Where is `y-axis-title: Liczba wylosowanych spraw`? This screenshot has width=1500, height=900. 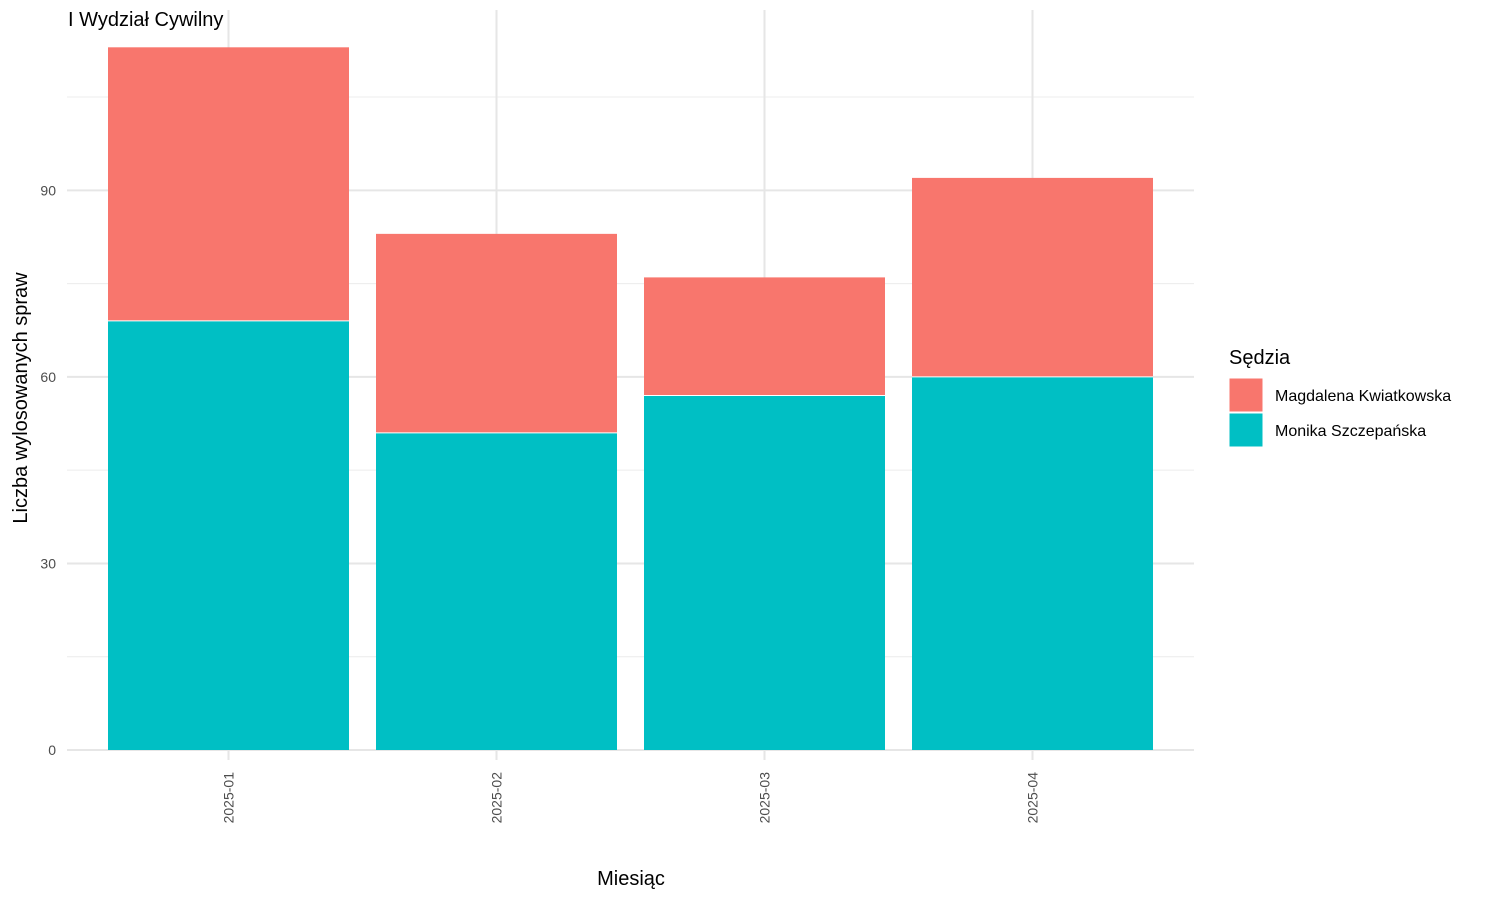 y-axis-title: Liczba wylosowanych spraw is located at coordinates (21, 398).